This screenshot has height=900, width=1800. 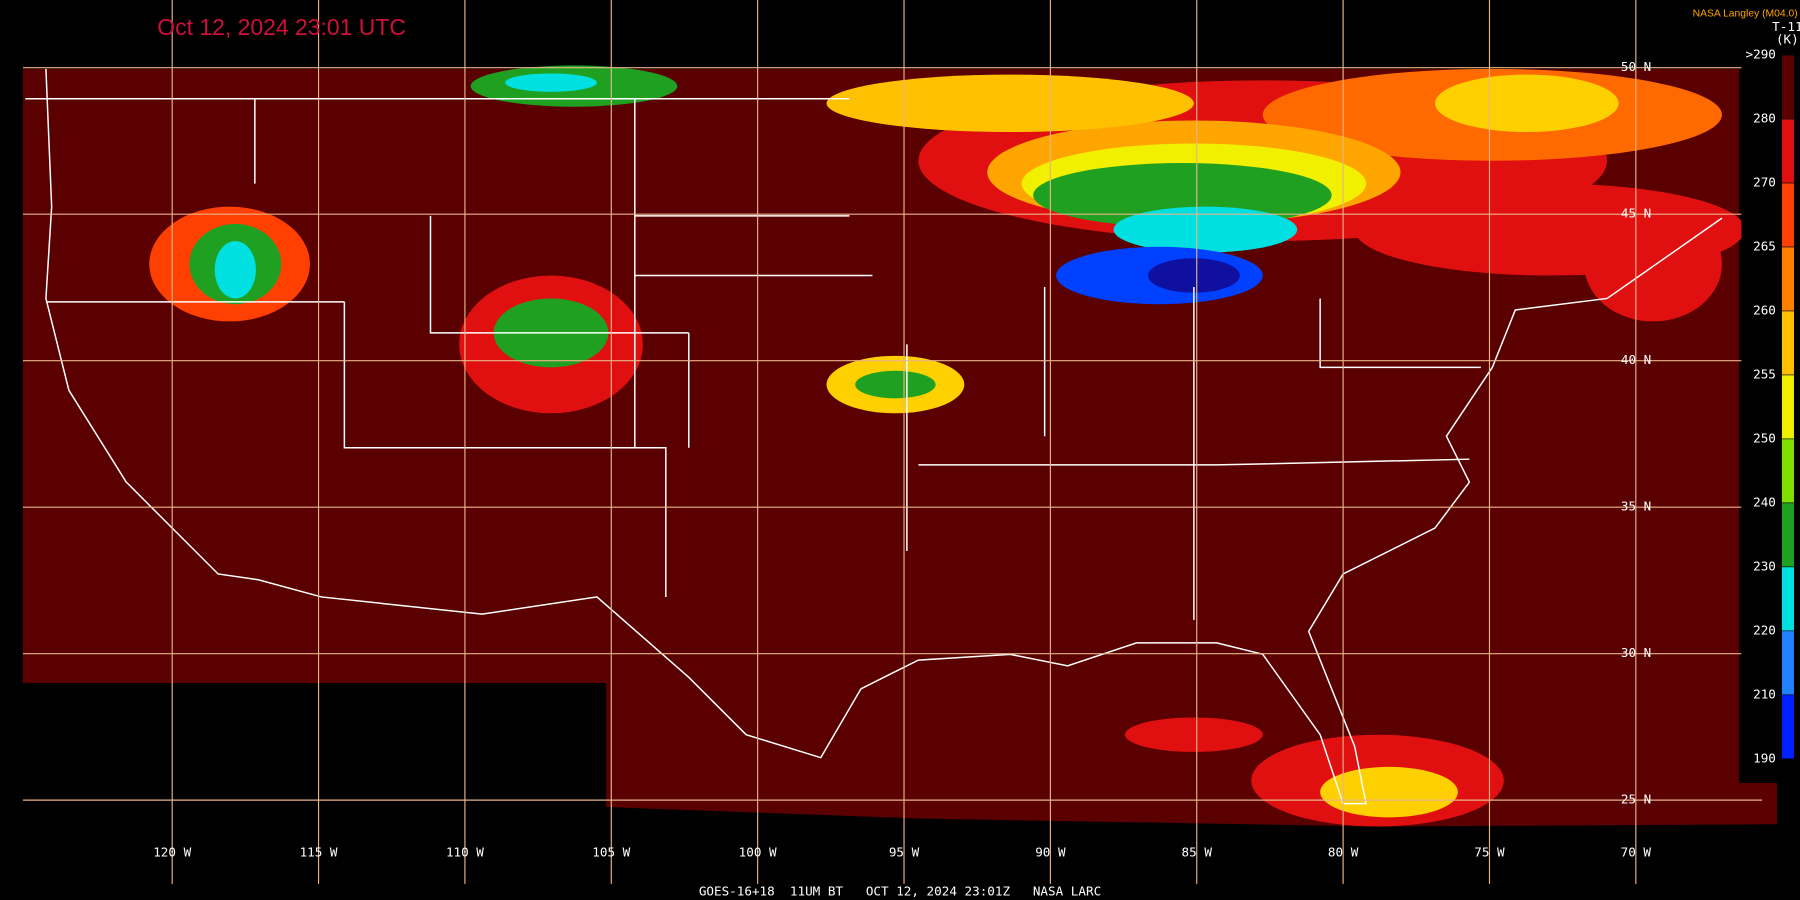 What do you see at coordinates (1636, 506) in the screenshot?
I see `latitude-label: 35 N` at bounding box center [1636, 506].